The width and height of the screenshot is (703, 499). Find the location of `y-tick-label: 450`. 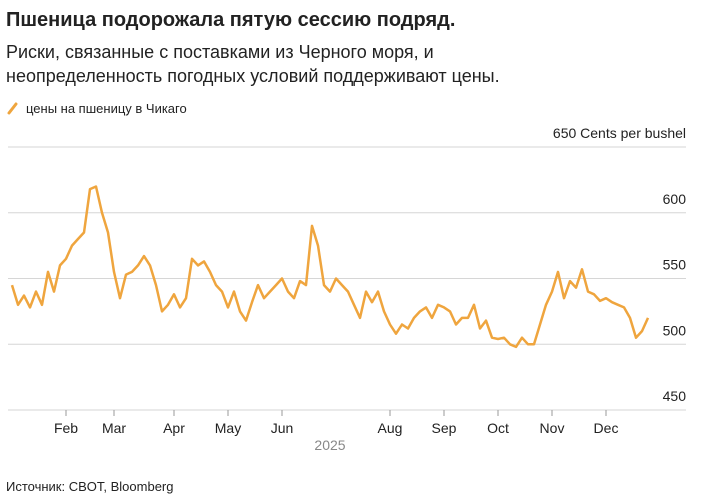

y-tick-label: 450 is located at coordinates (675, 396).